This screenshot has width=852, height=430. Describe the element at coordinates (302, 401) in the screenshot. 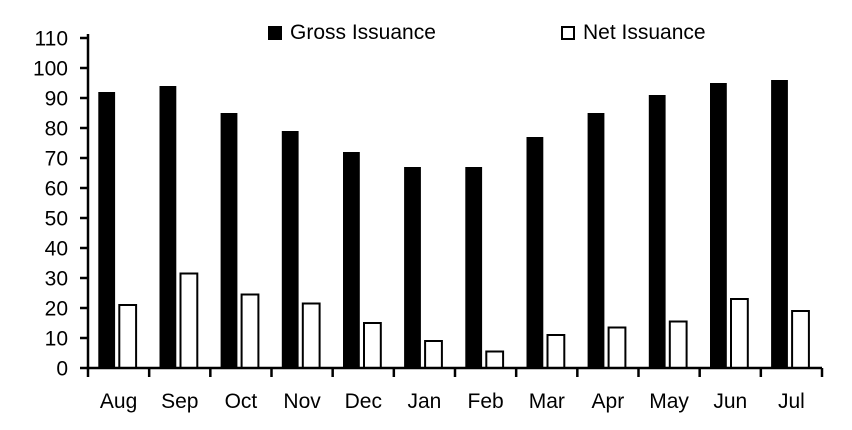

I see `x-axis-label-nov: Nov` at that location.